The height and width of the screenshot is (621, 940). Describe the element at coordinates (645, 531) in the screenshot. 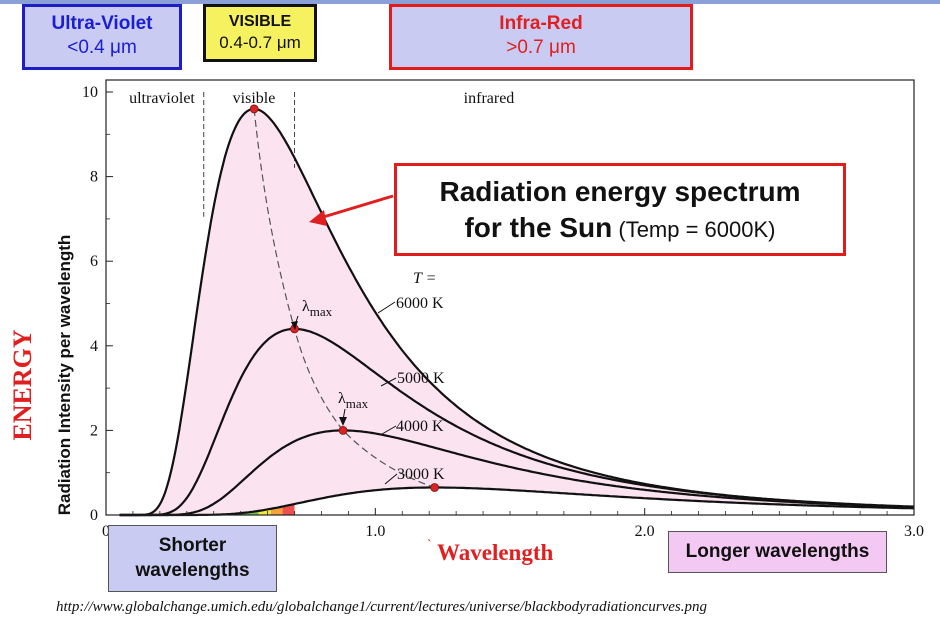

I see `x-tick-label-2.0: 2.0` at that location.